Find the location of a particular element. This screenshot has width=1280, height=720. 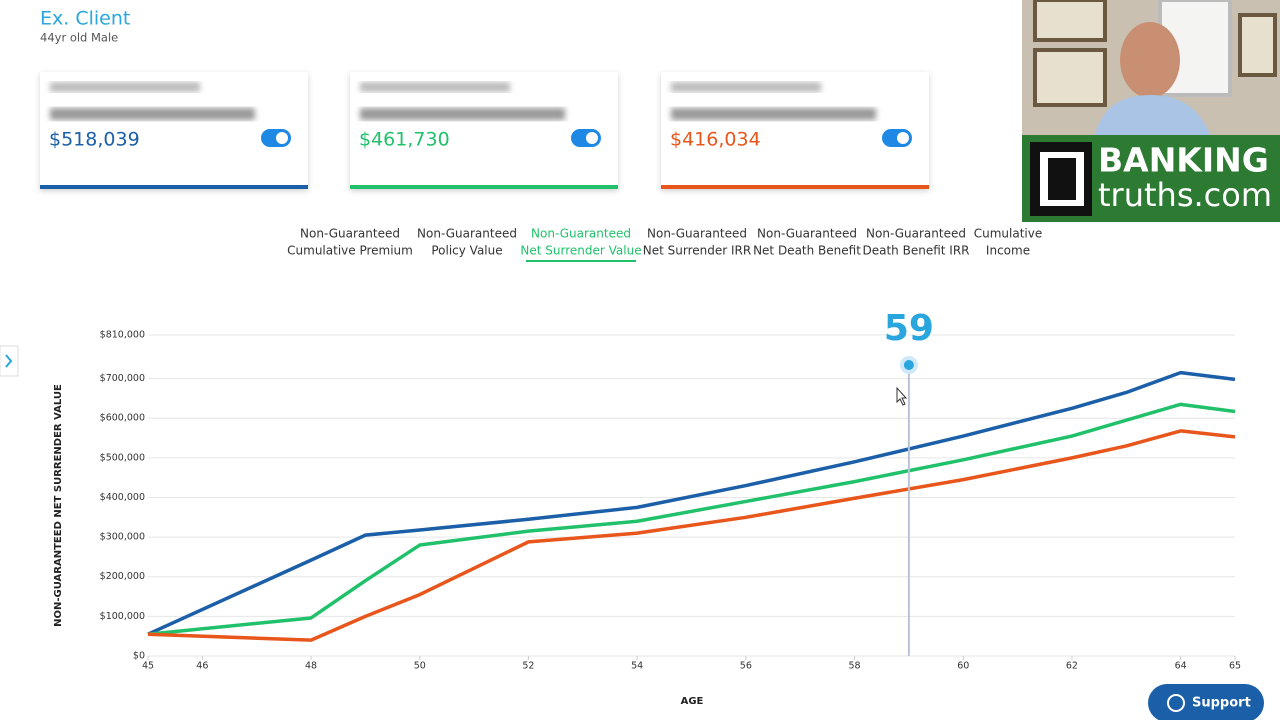

client-desc: 44yr old Male is located at coordinates (79, 38).